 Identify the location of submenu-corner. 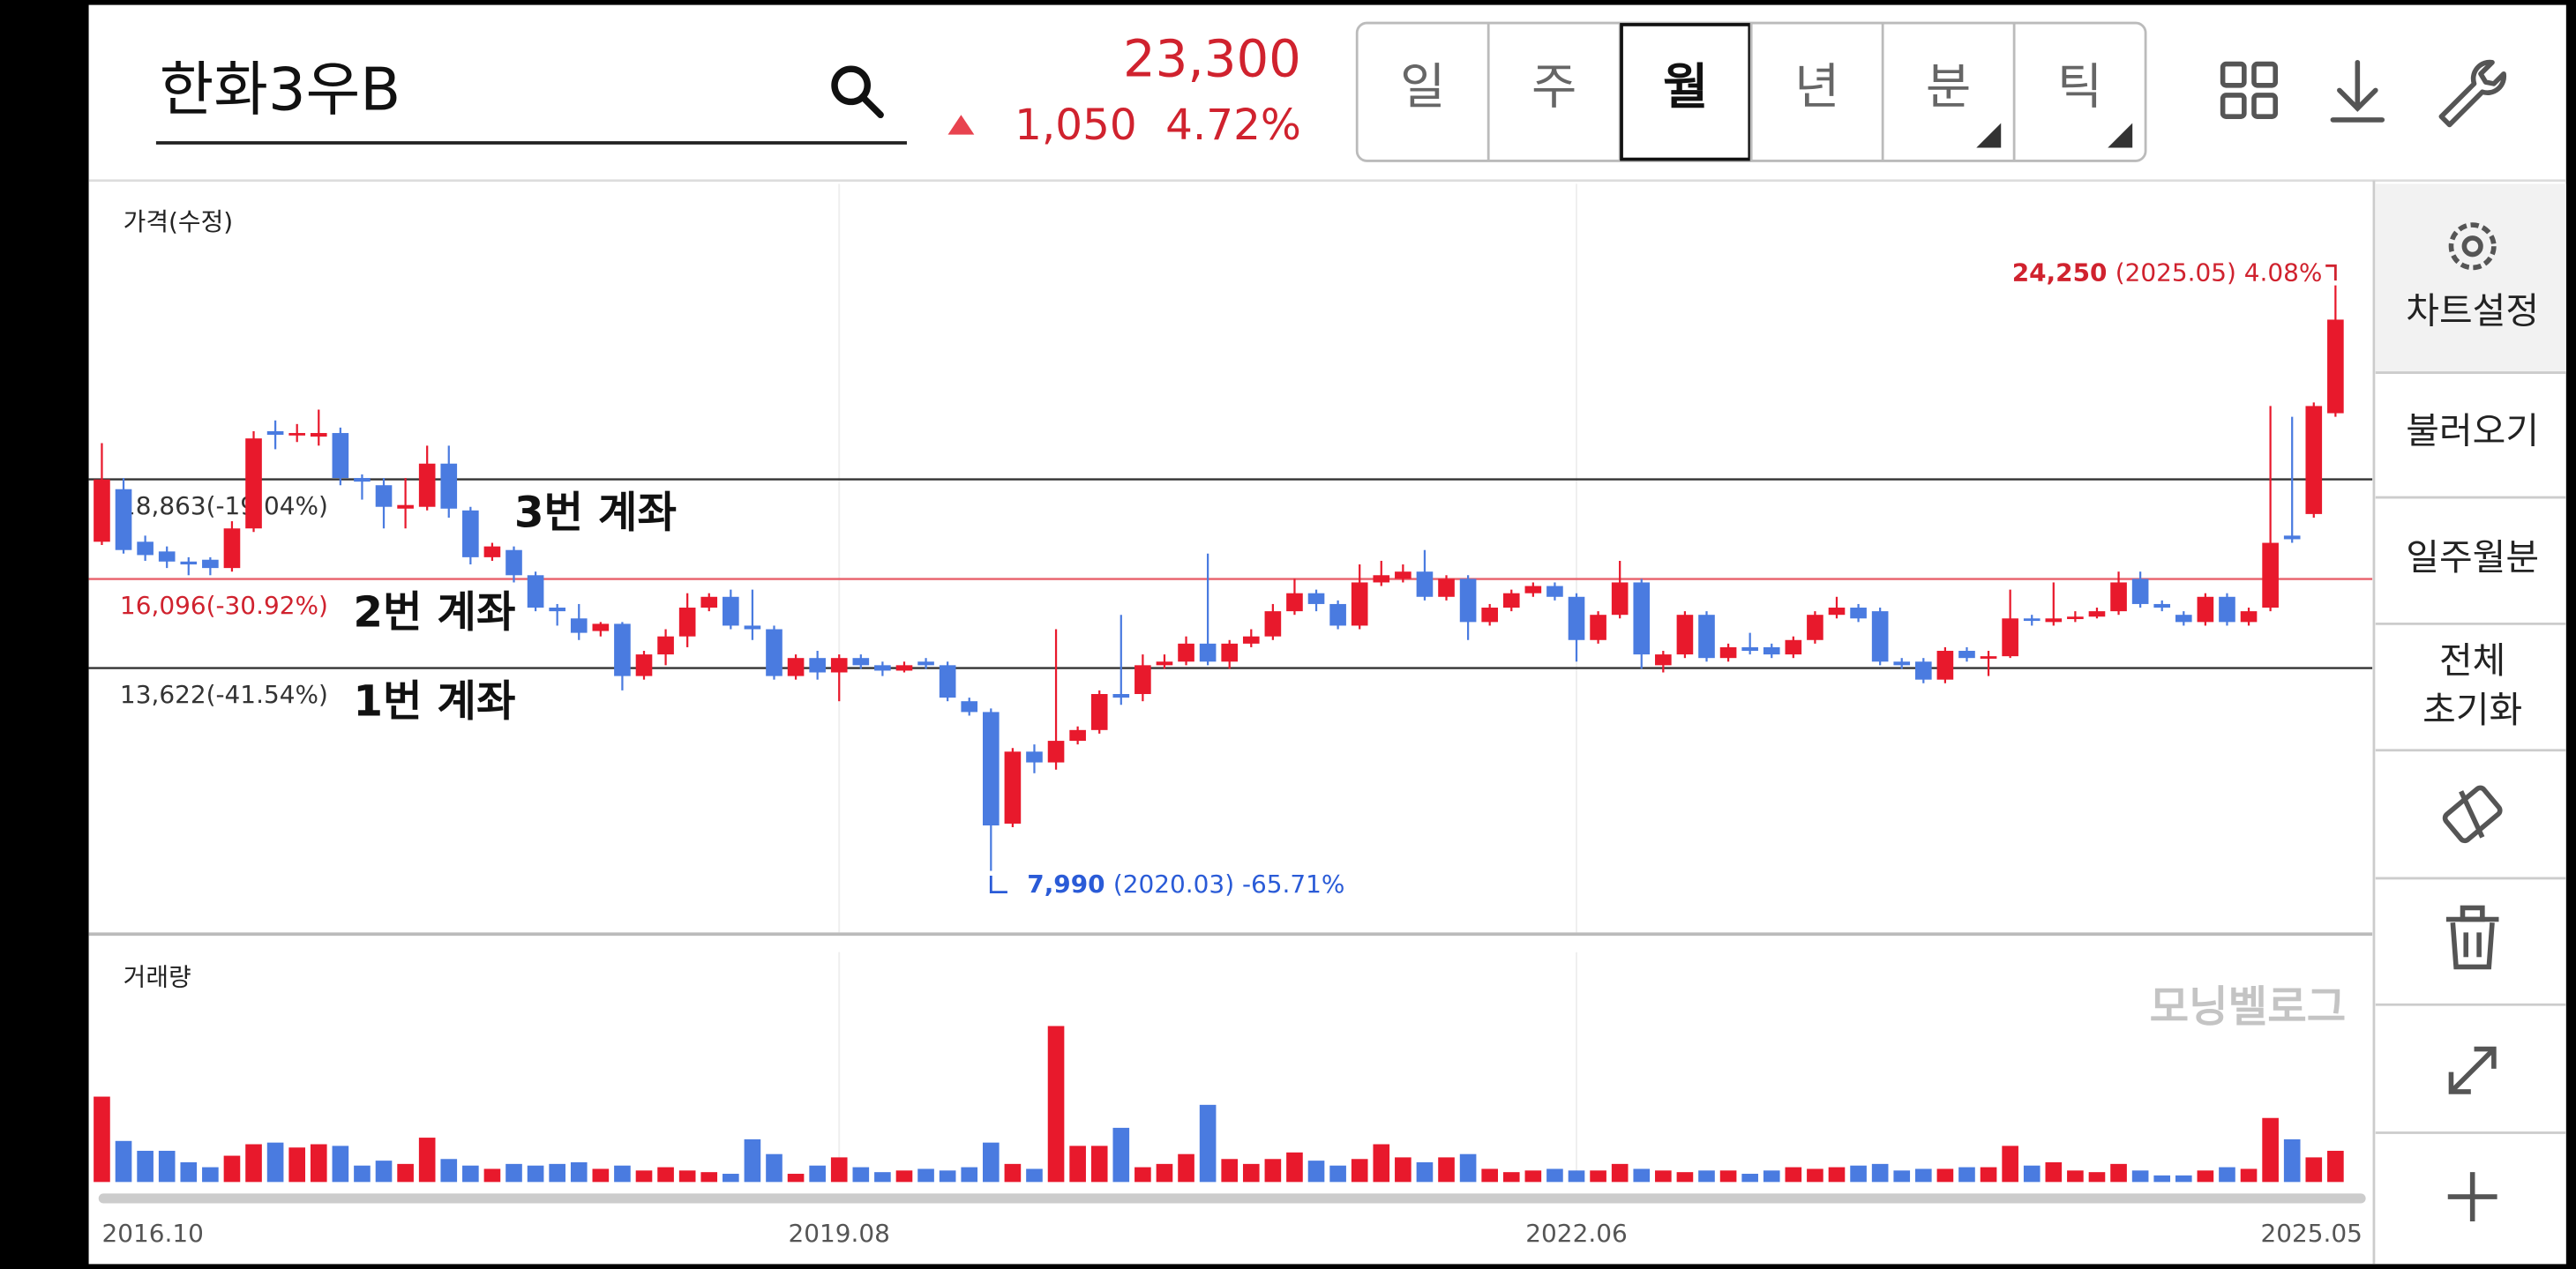
(2121, 135).